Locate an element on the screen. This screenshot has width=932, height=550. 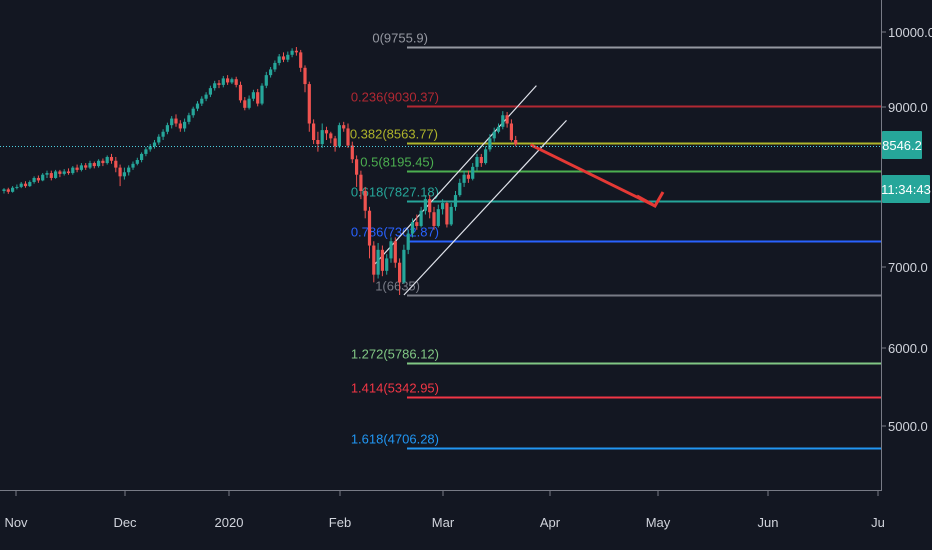
x-tick-label: 2020 is located at coordinates (229, 522).